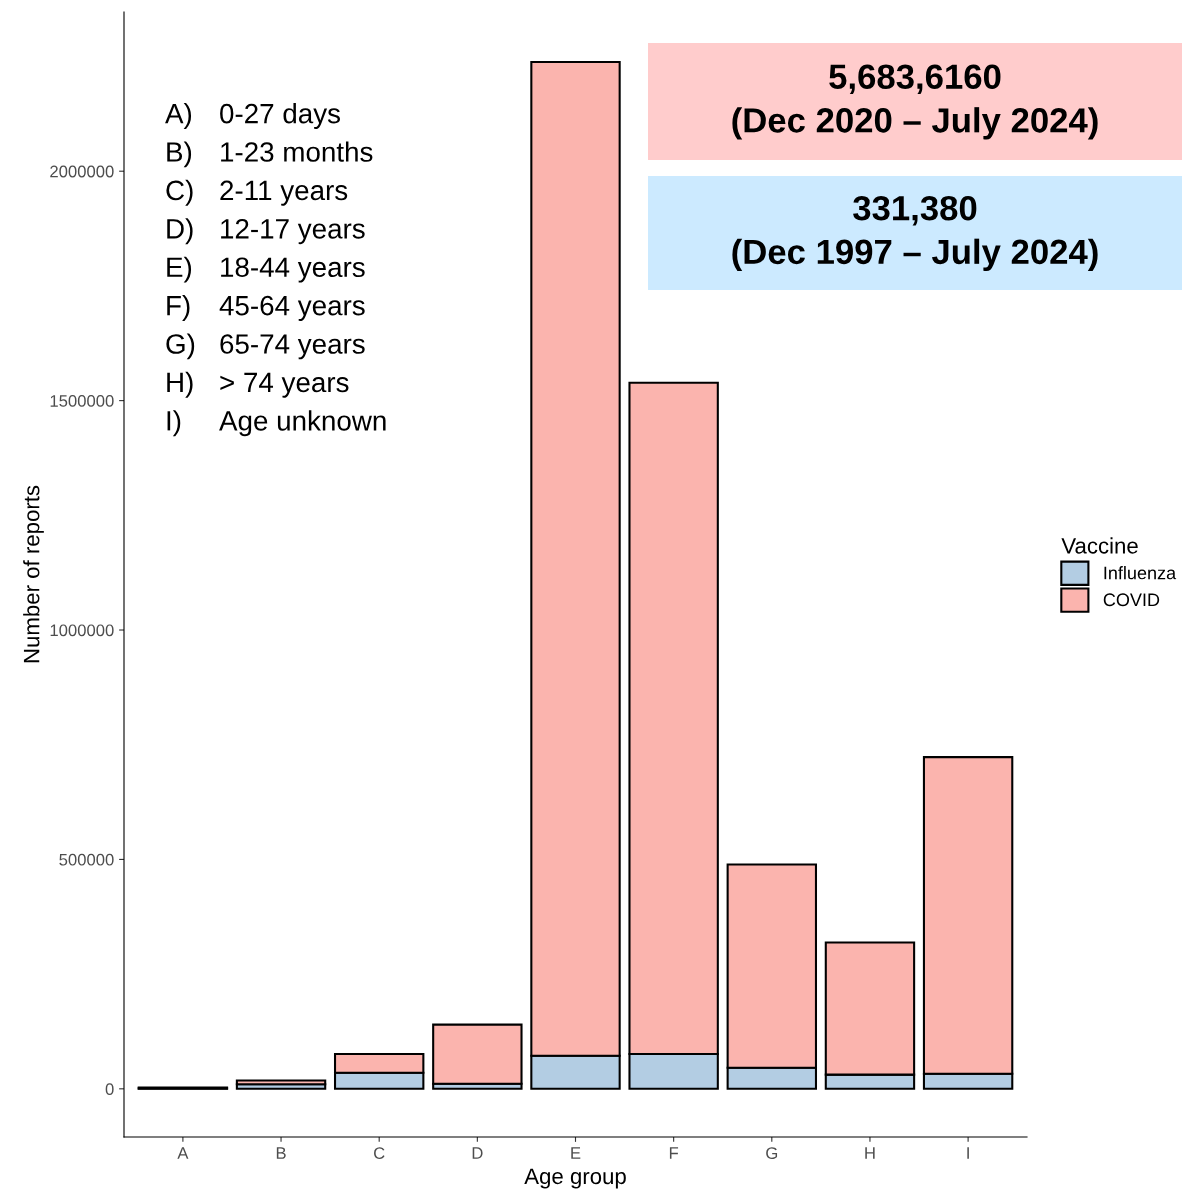 The height and width of the screenshot is (1195, 1185). Describe the element at coordinates (258, 384) in the screenshot. I see `annotation: H) > 74 years` at that location.